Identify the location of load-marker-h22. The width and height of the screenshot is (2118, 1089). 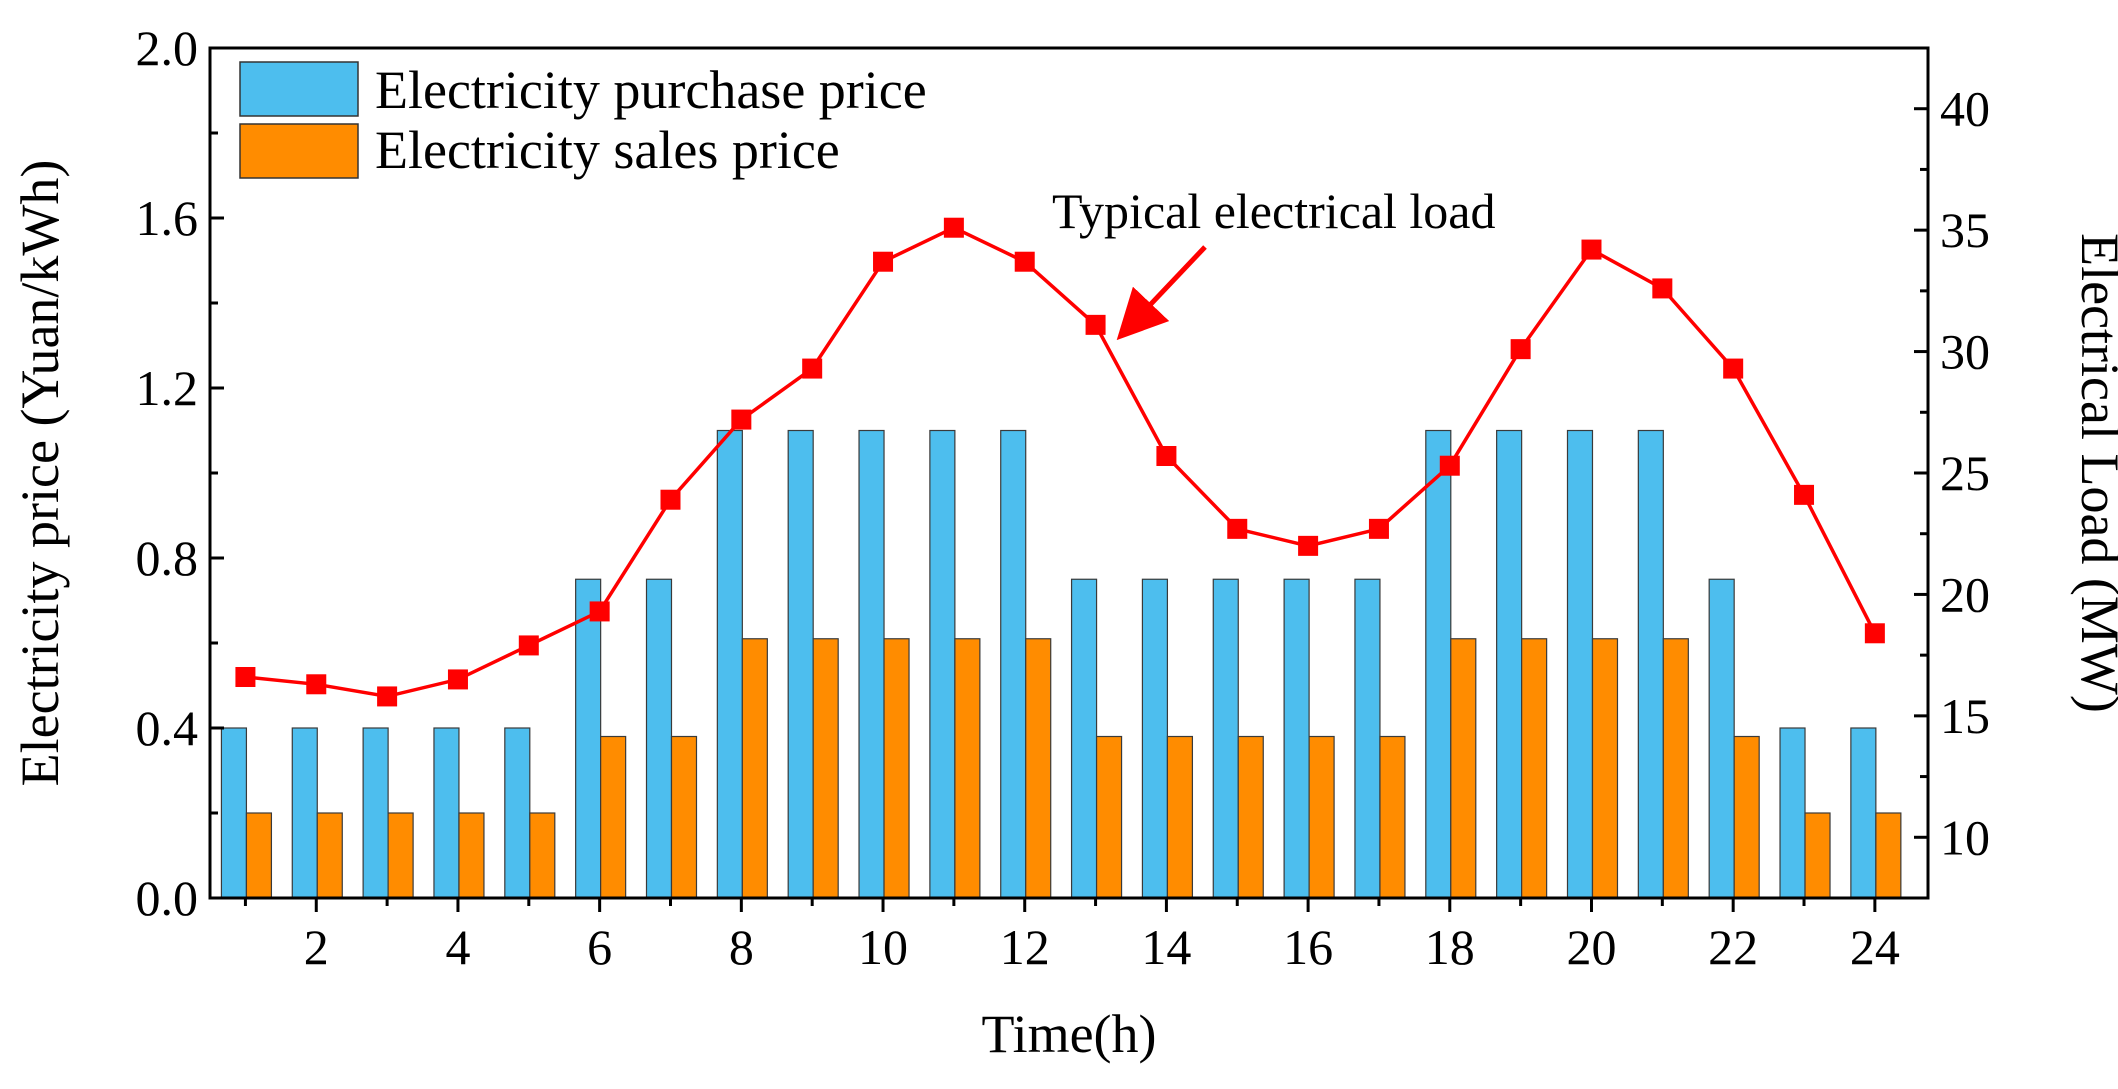
(1733, 368).